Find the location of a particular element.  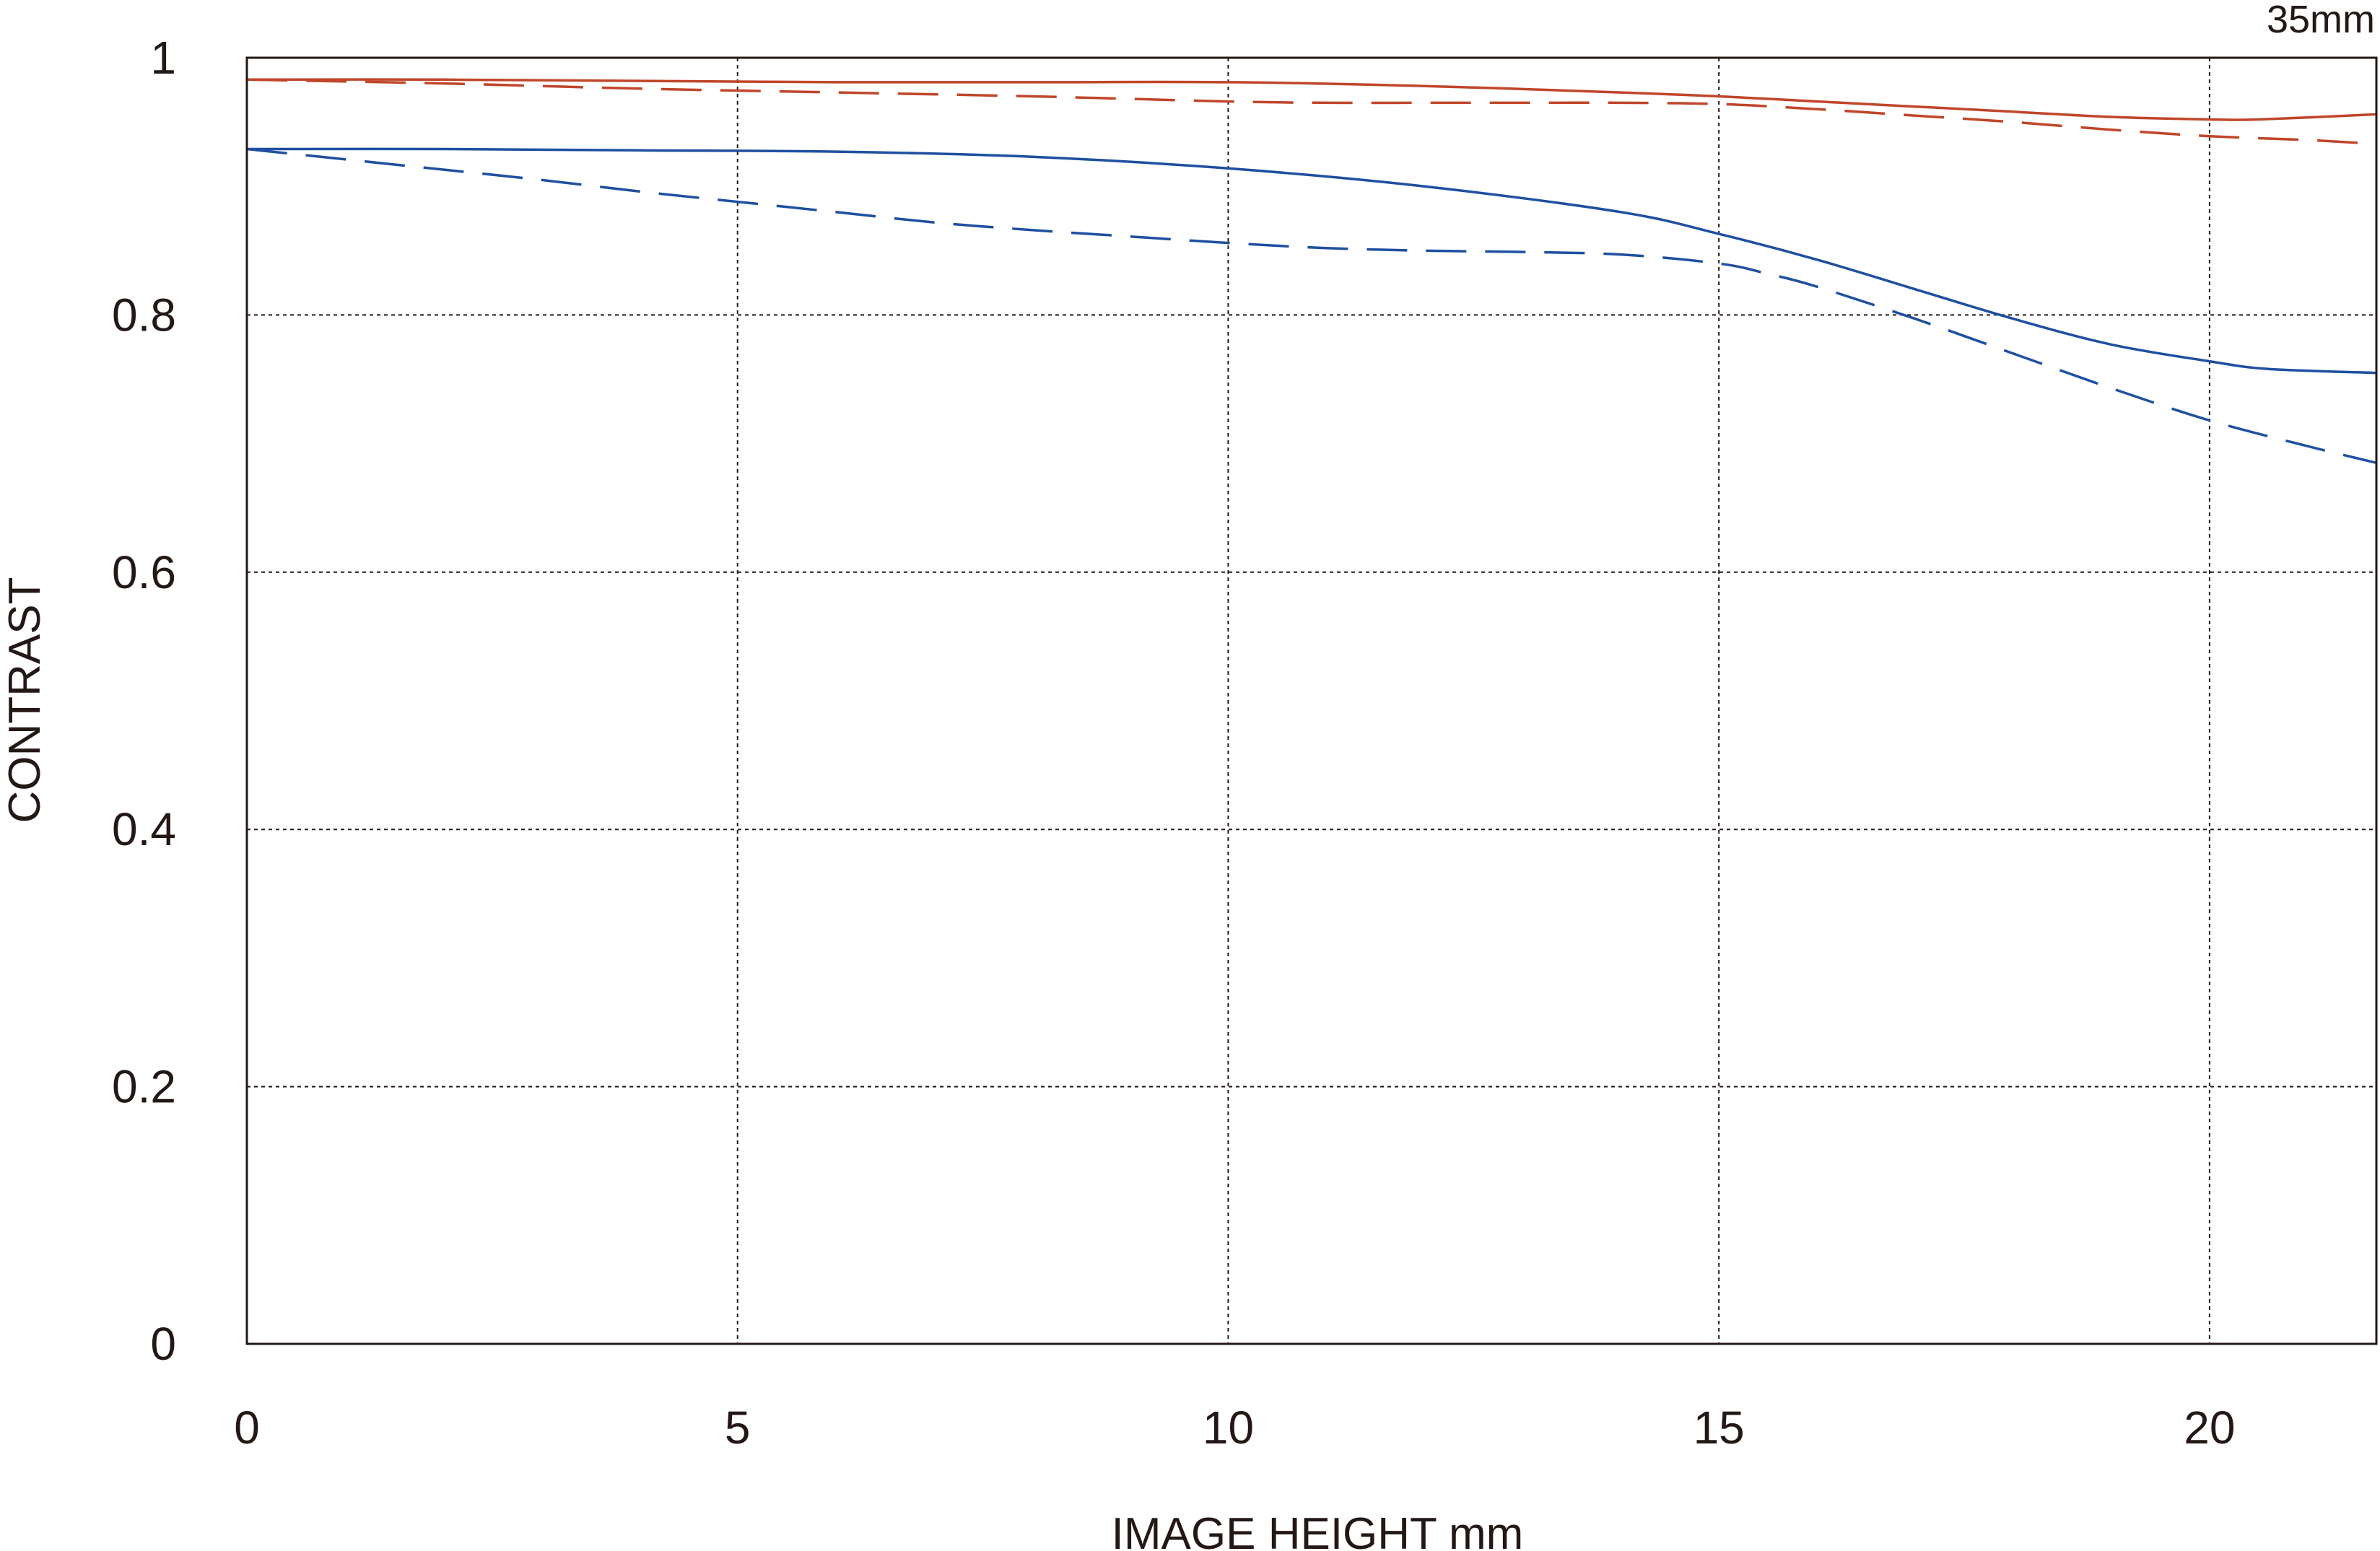

x-tick-label: 10 is located at coordinates (1228, 1428).